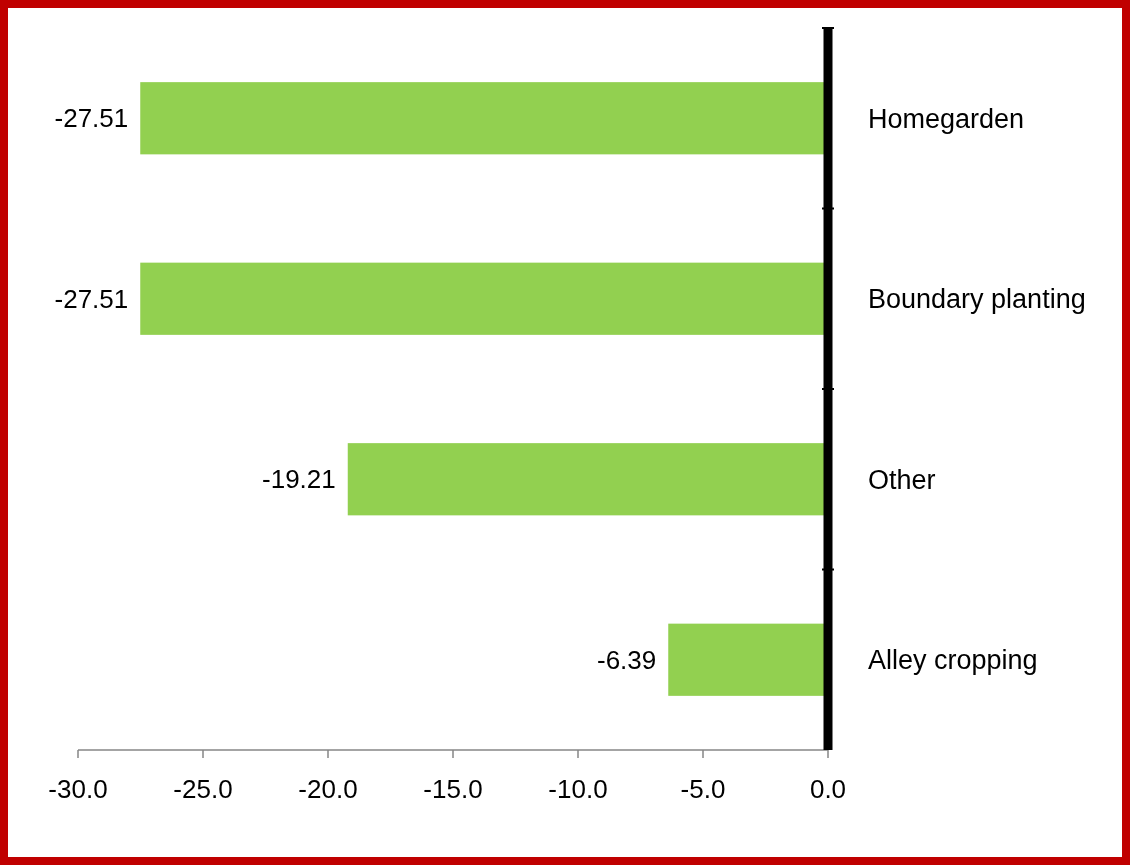 The width and height of the screenshot is (1130, 865). I want to click on y-tick-label: Homegarden, so click(946, 118).